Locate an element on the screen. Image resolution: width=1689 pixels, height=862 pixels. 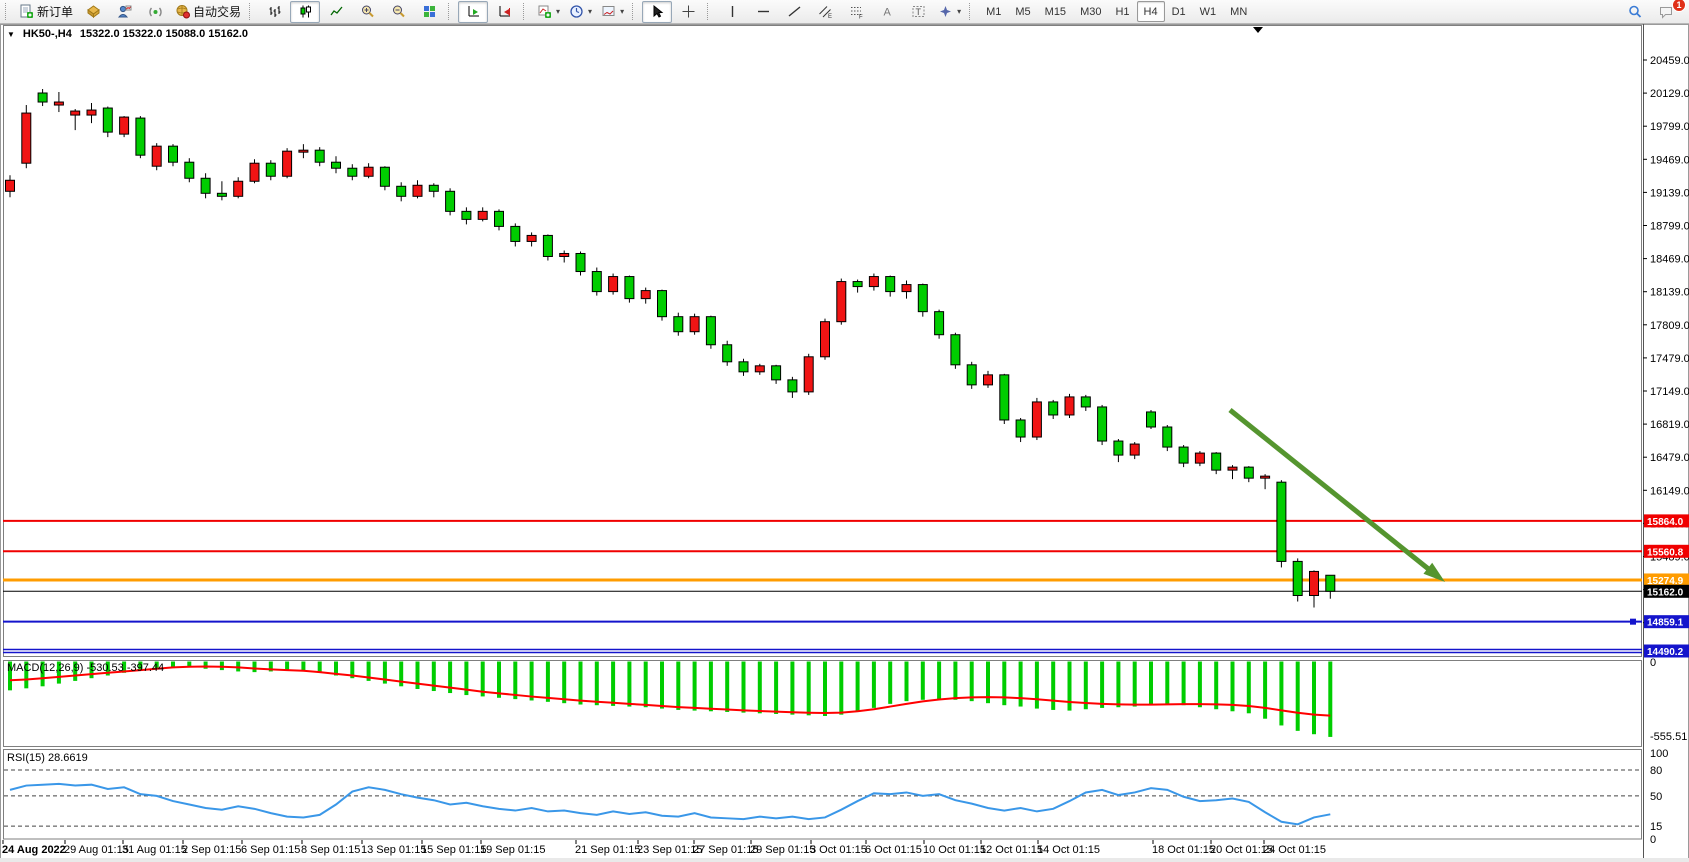
search-button is located at coordinates (1635, 12).